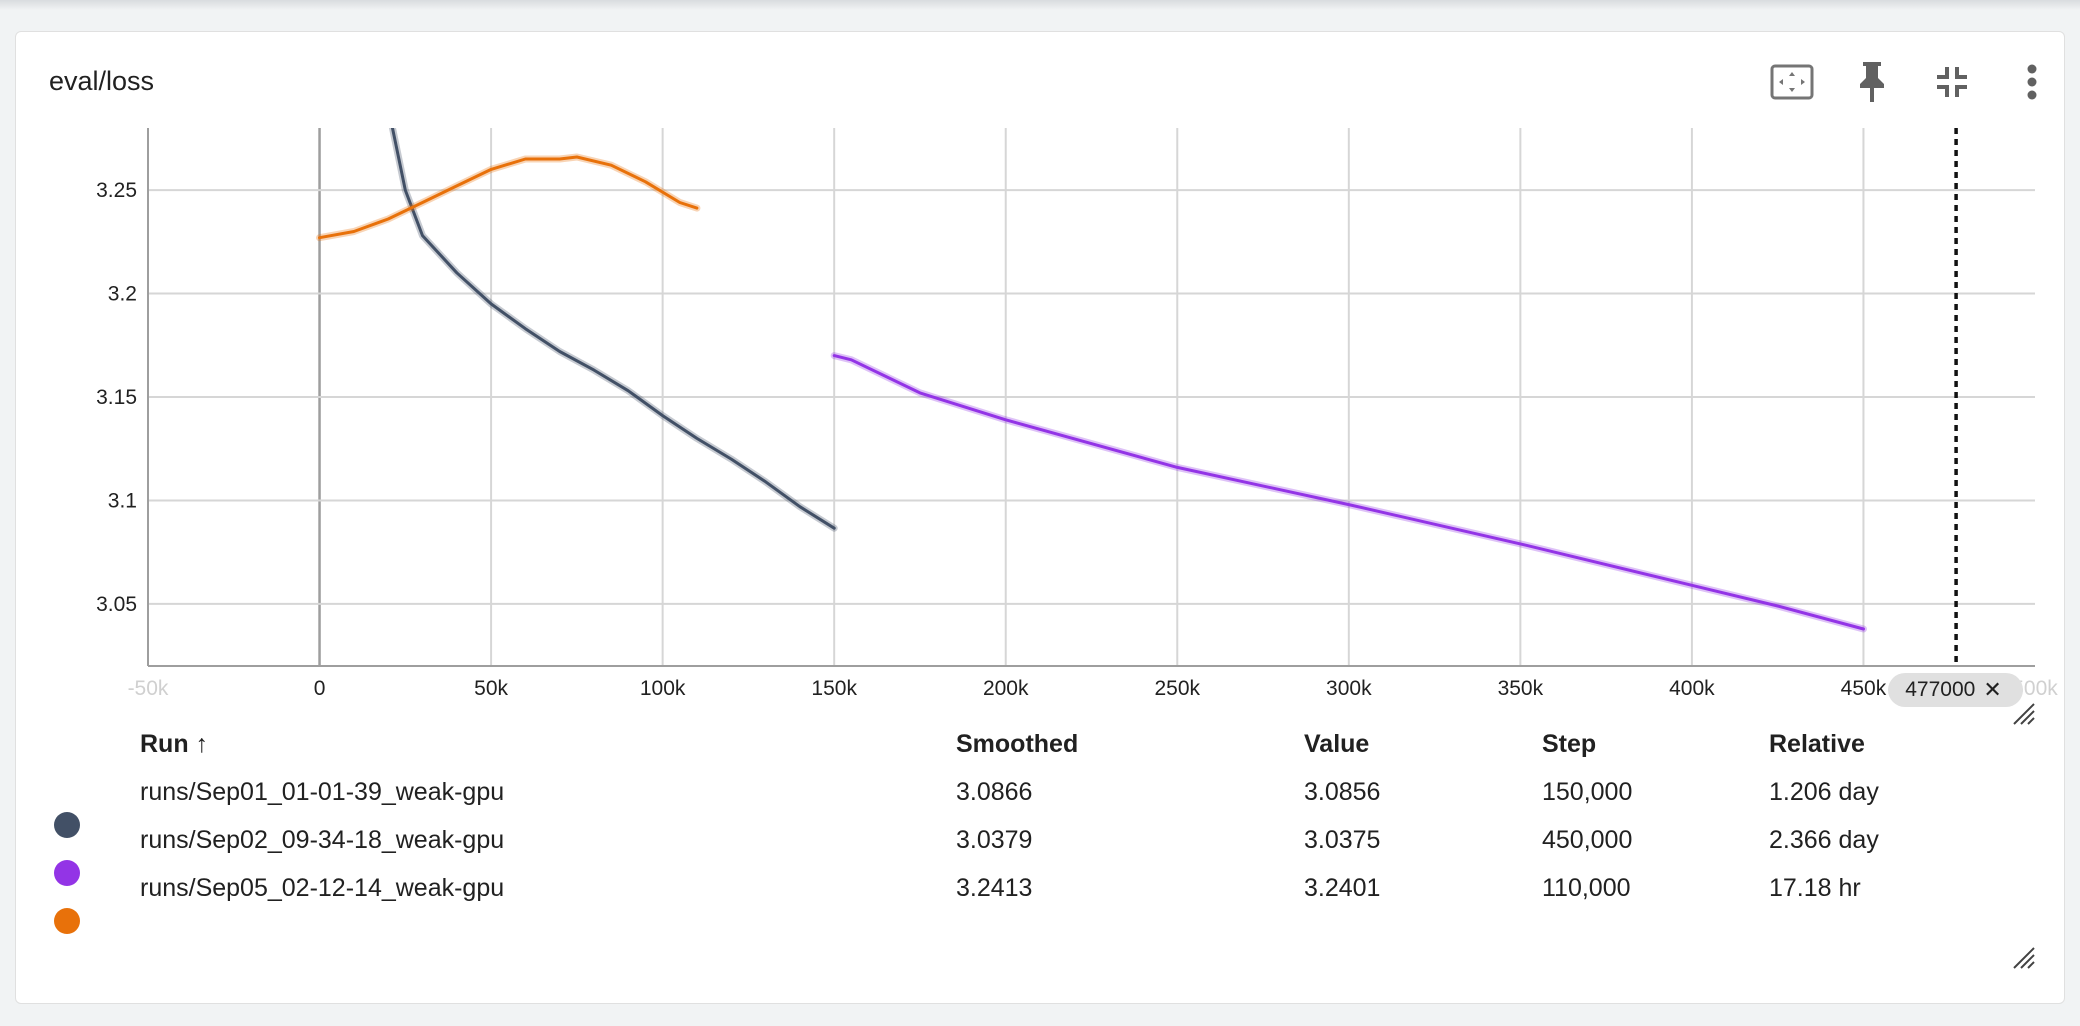 The image size is (2080, 1026). I want to click on step-value: 110,000, so click(1586, 887).